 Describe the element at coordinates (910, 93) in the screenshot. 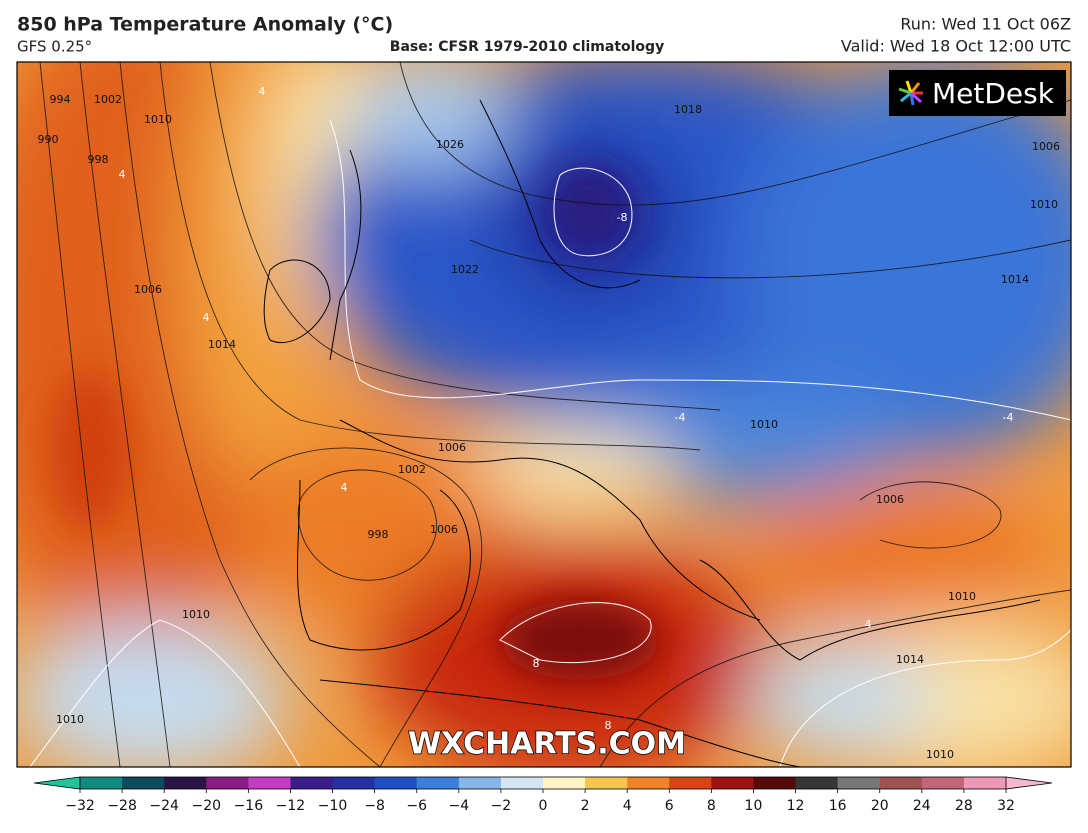

I see `logo-icon` at that location.